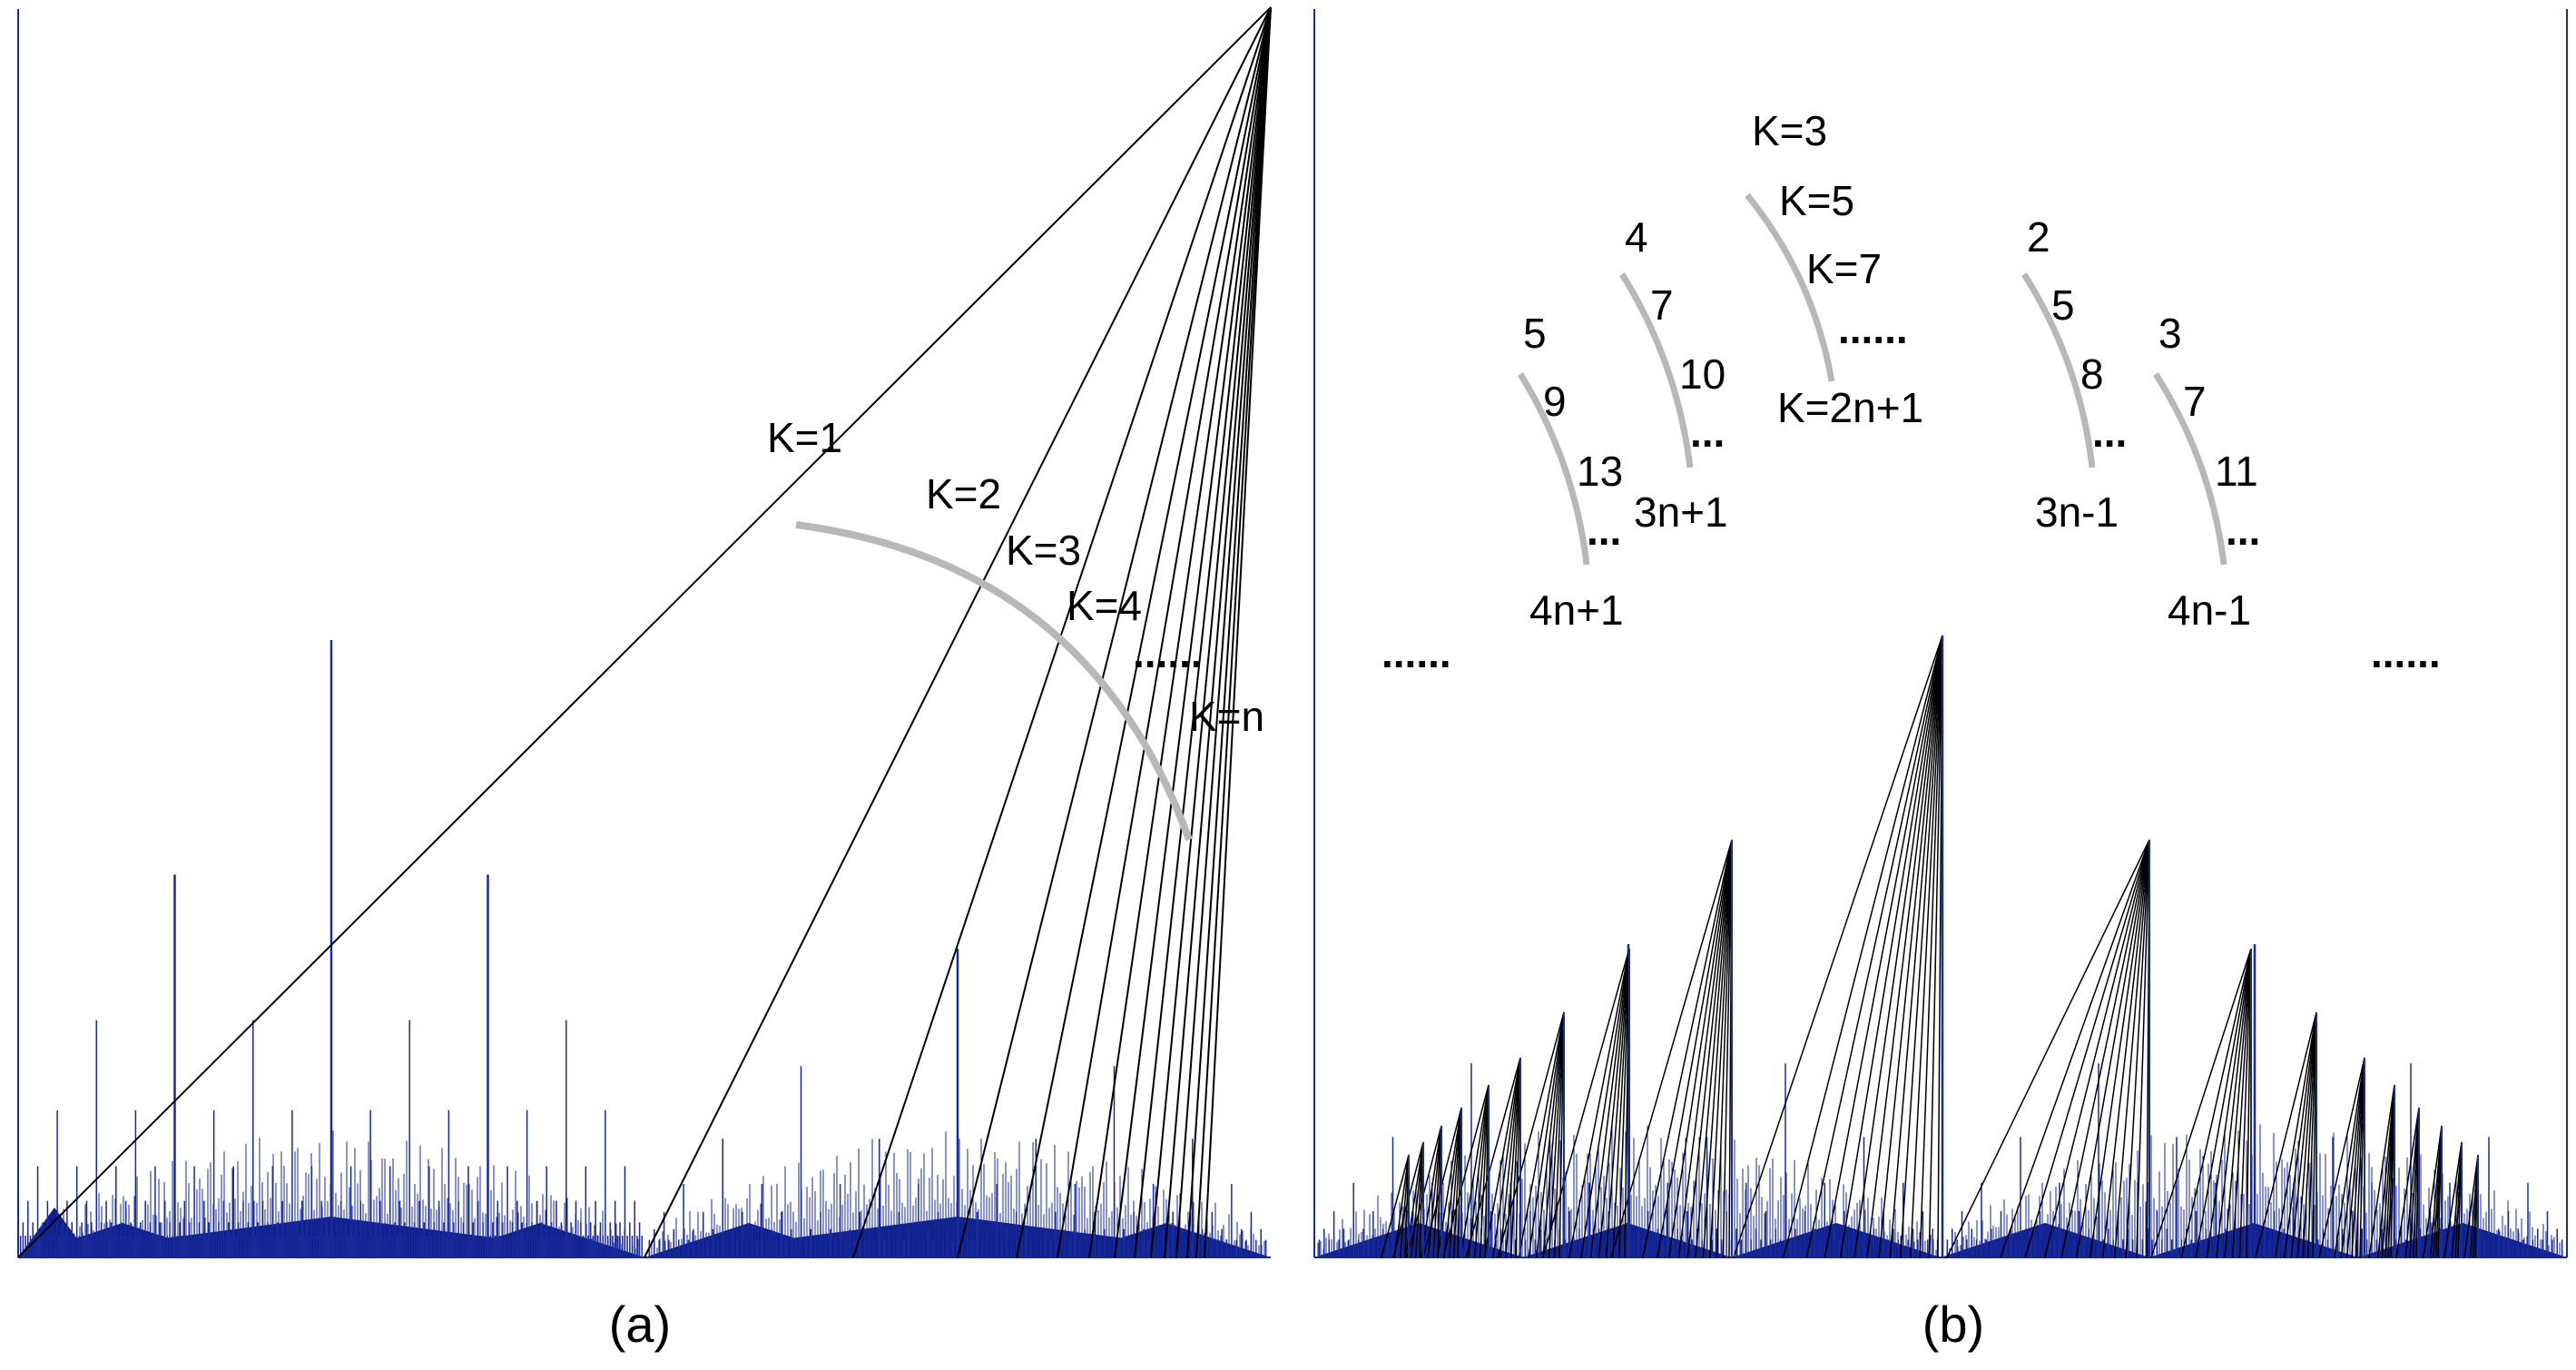 The height and width of the screenshot is (1370, 2576). I want to click on label-b-li-0: 4, so click(1636, 237).